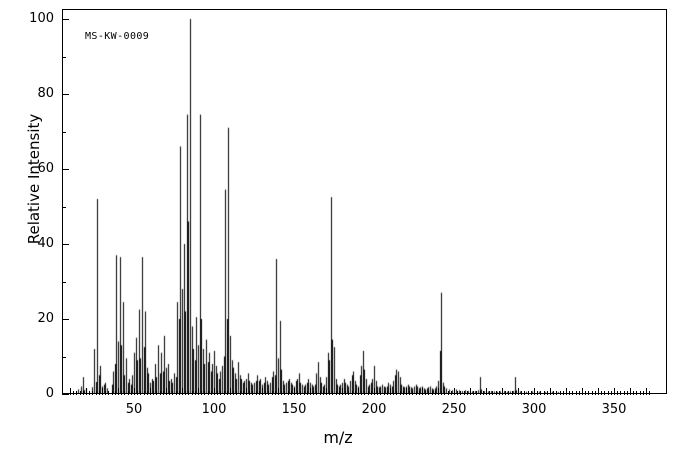 The width and height of the screenshot is (676, 455). I want to click on x-tick-label: 200, so click(374, 409).